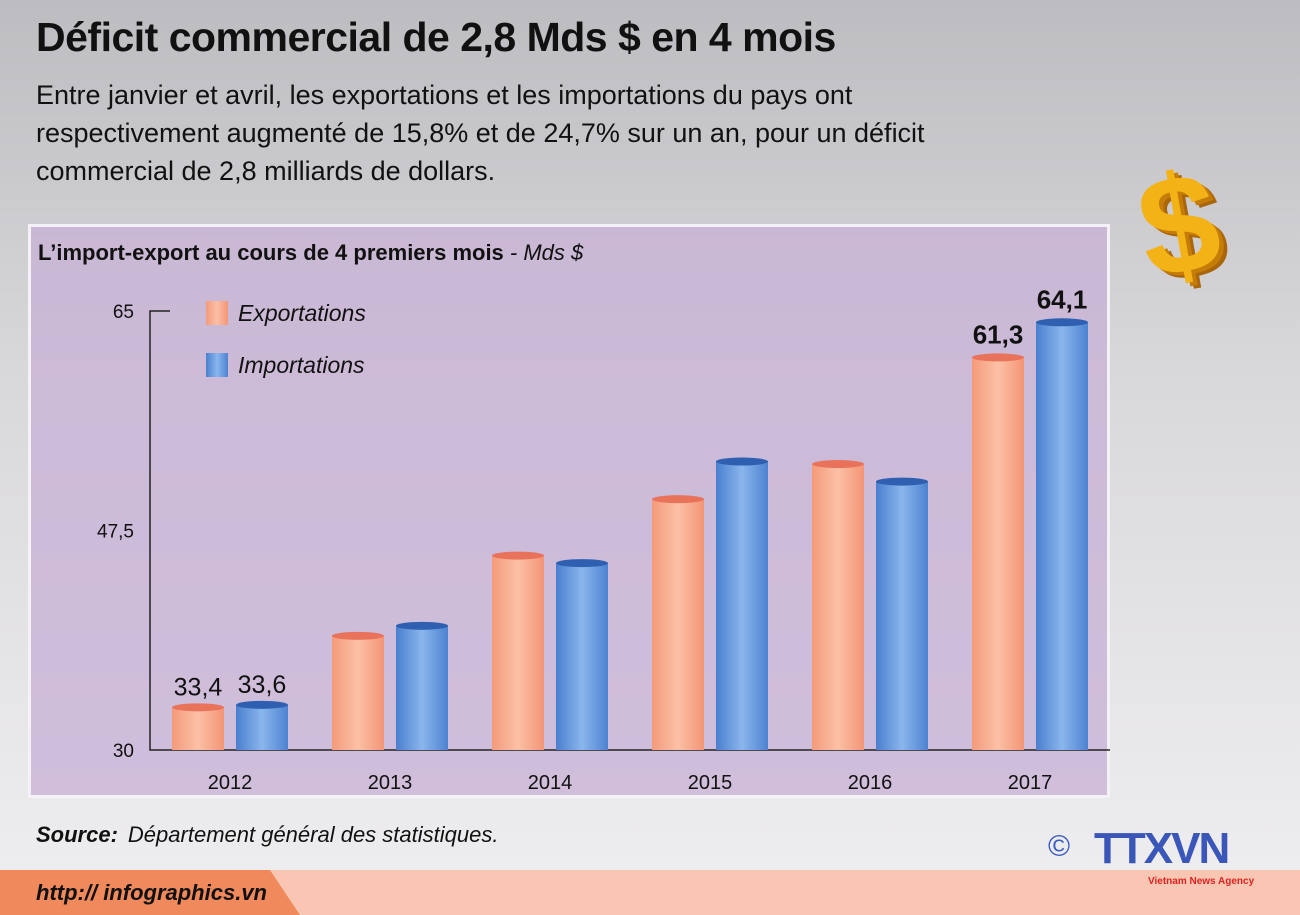 Image resolution: width=1300 pixels, height=915 pixels. What do you see at coordinates (217, 365) in the screenshot?
I see `legend-swatch-import` at bounding box center [217, 365].